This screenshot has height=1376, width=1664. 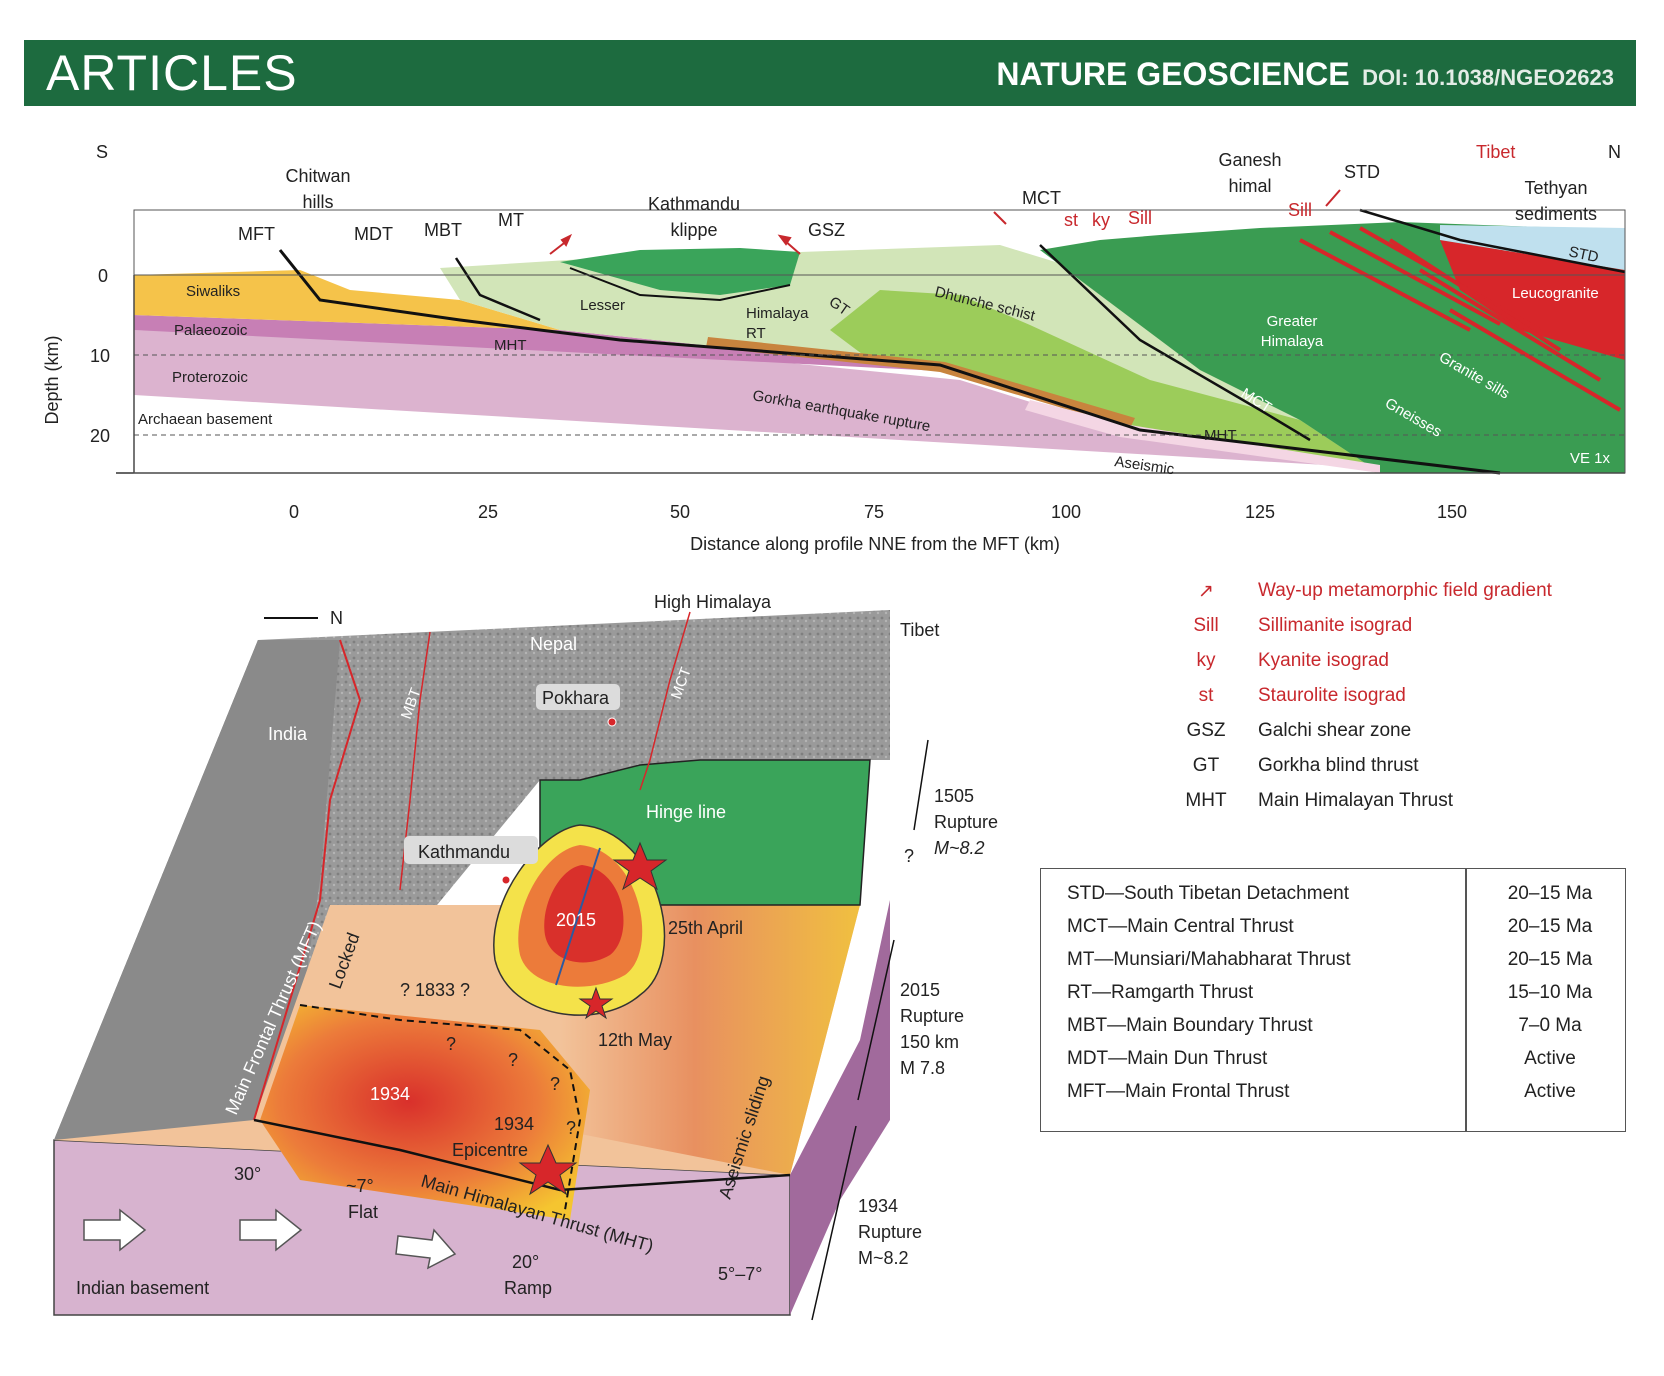 I want to click on table-divider, so click(x=1466, y=1000).